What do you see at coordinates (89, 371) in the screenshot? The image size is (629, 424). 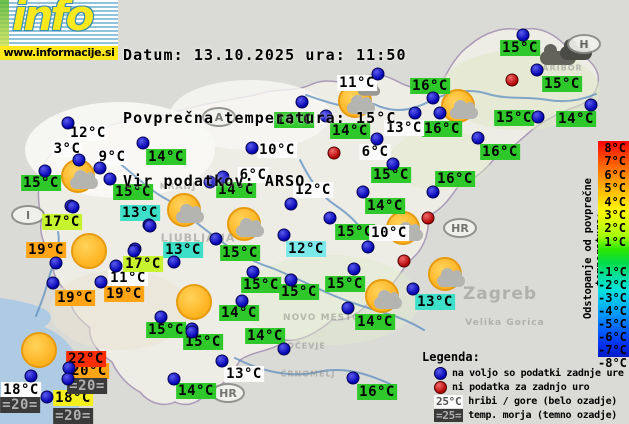 I see `temp-label: 20°C` at bounding box center [89, 371].